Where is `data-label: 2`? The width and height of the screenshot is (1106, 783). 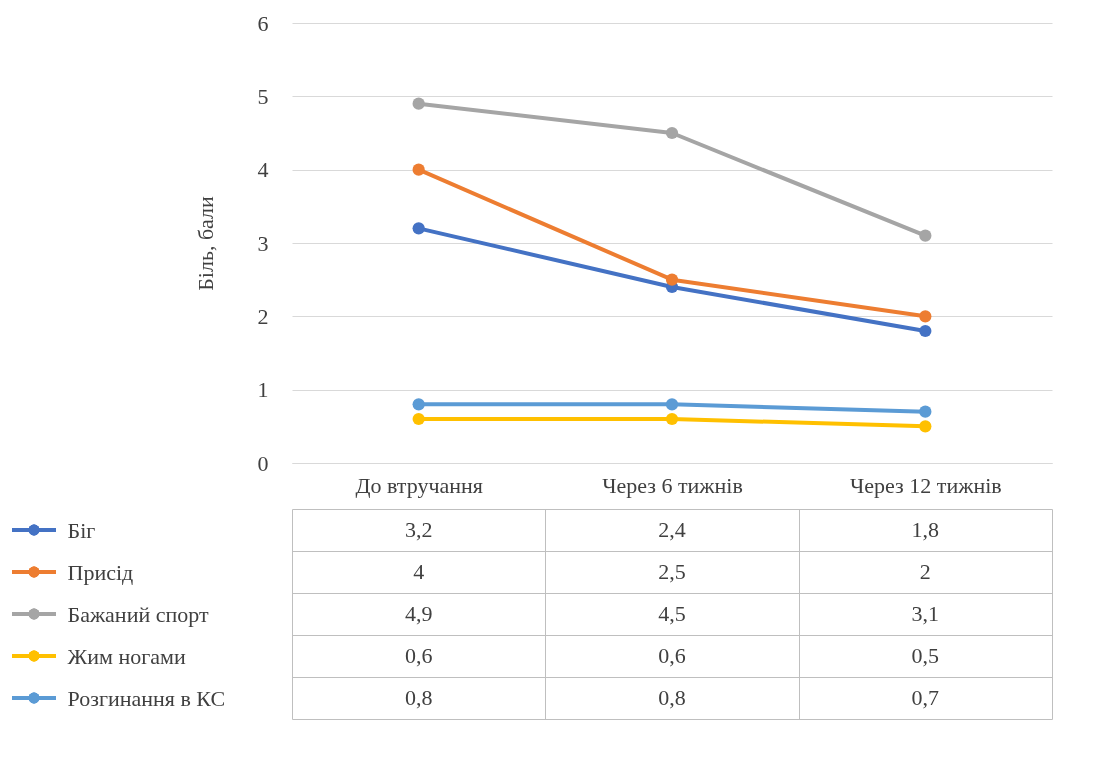 data-label: 2 is located at coordinates (925, 571).